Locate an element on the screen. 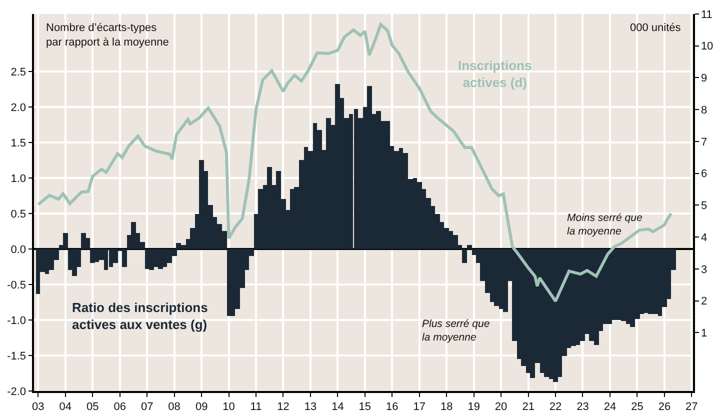 This screenshot has height=415, width=725. y-axis-title: Nombre d’écarts-types par rapport à la moyenne is located at coordinates (107, 35).